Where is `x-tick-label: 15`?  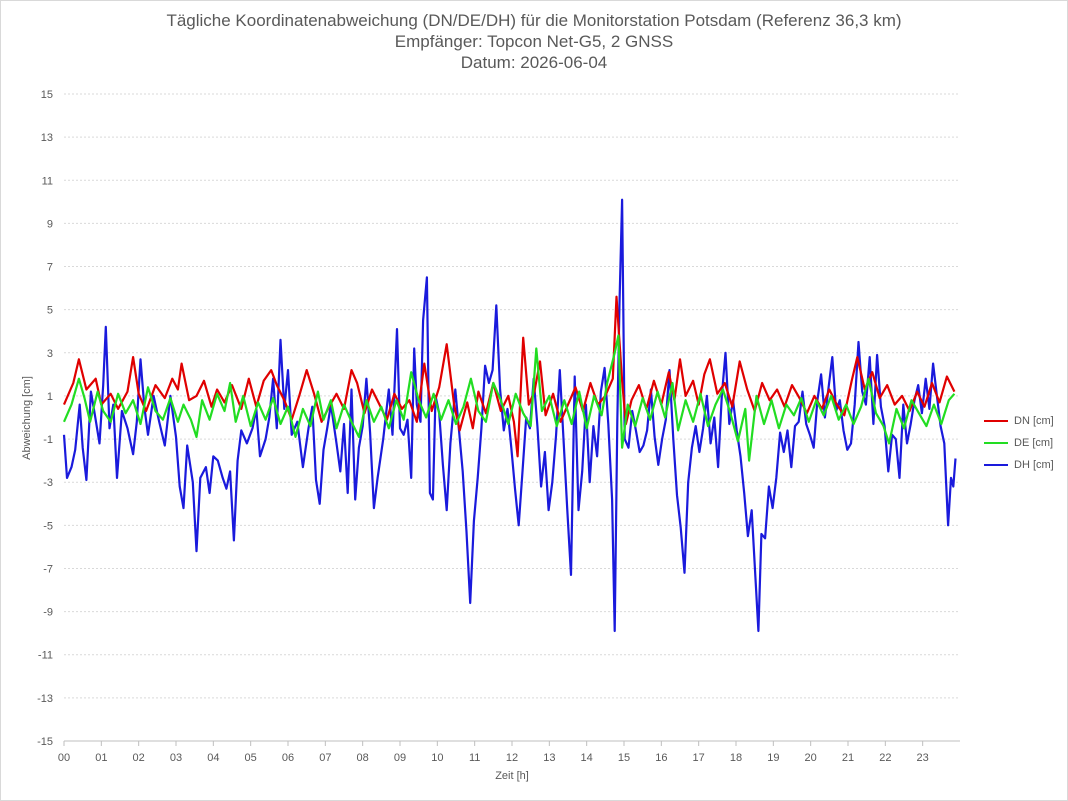 x-tick-label: 15 is located at coordinates (624, 758).